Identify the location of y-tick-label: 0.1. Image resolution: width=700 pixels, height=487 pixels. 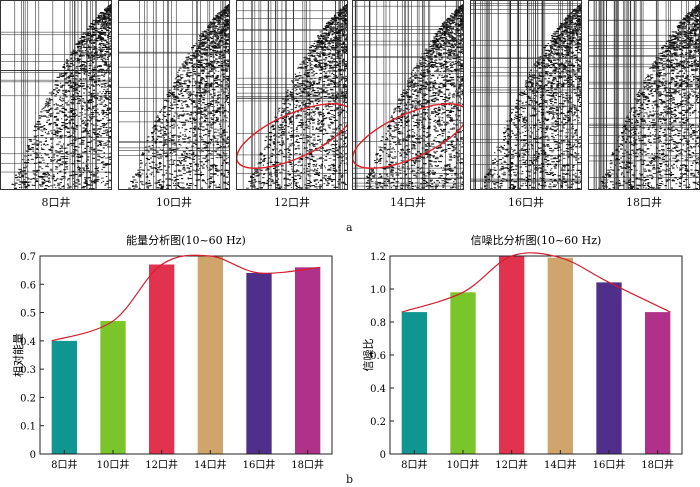
(28, 427).